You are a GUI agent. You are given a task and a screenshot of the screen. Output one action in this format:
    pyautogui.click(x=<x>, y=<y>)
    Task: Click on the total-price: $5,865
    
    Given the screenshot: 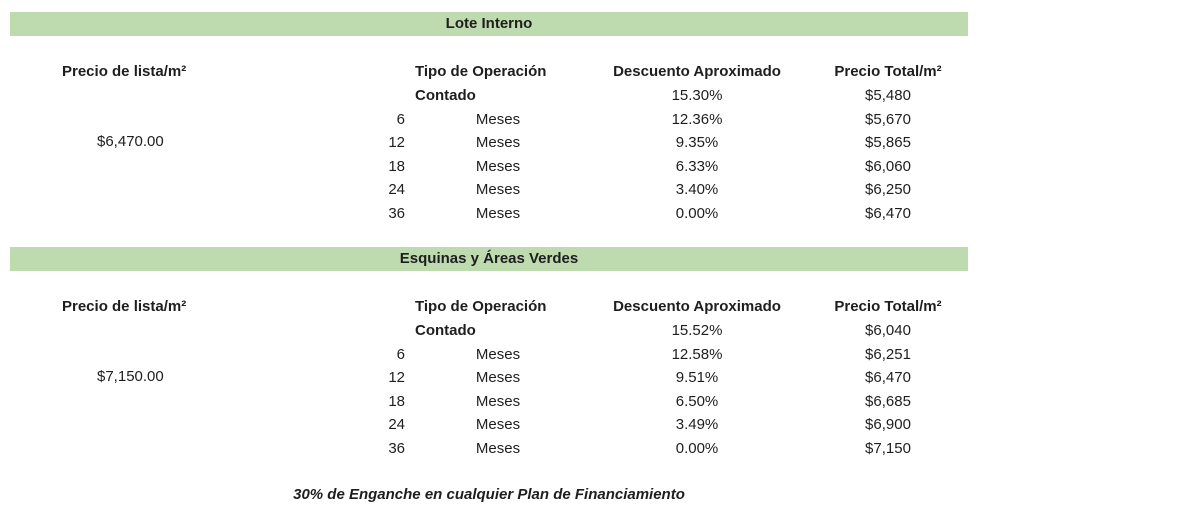 What is the action you would take?
    pyautogui.click(x=888, y=142)
    